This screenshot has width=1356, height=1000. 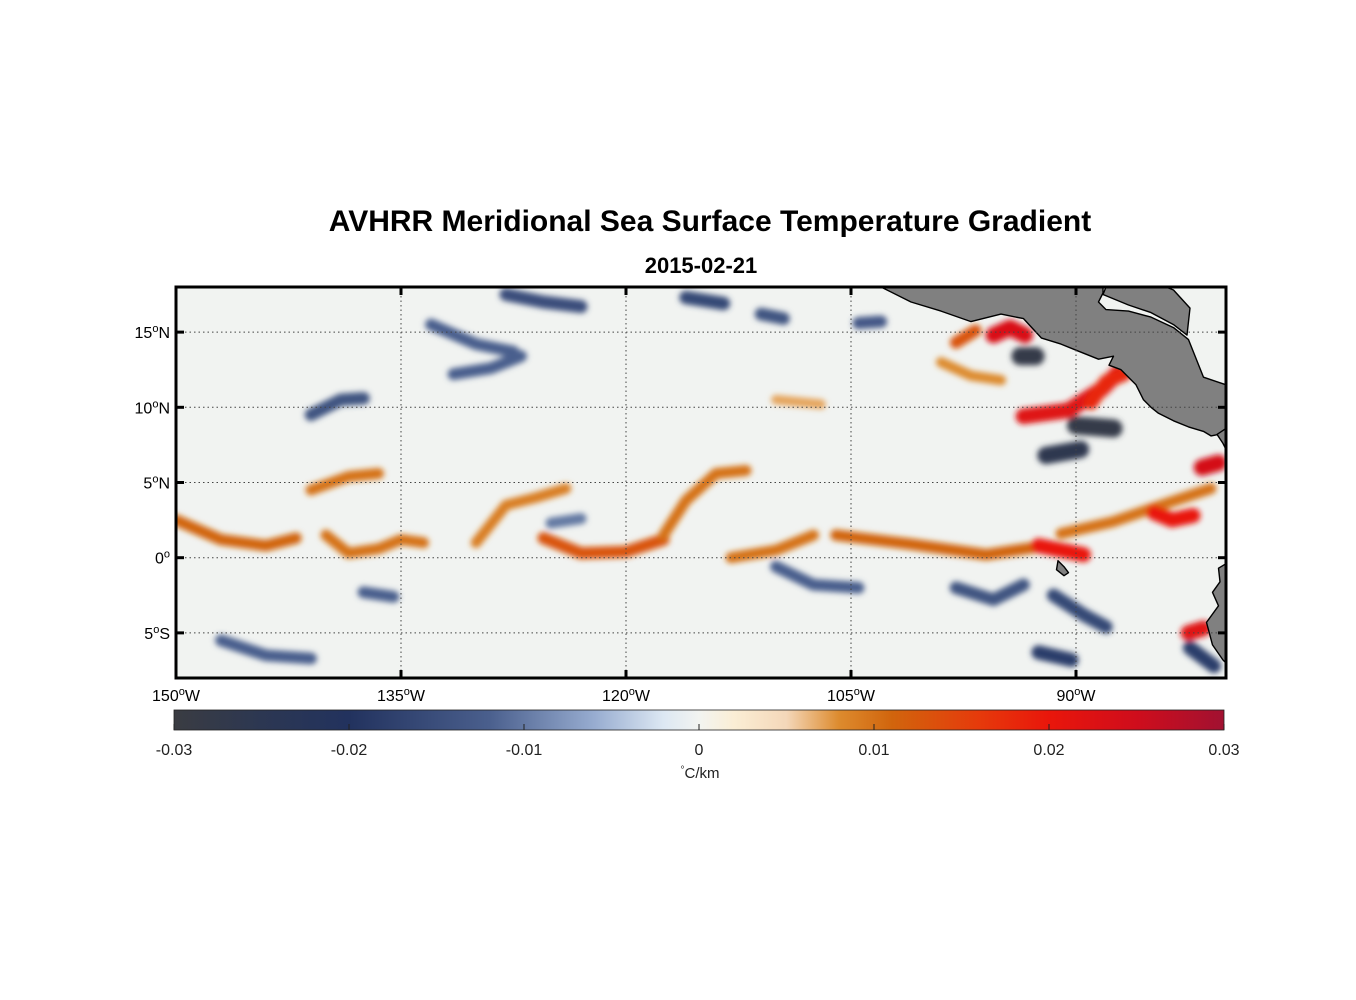 I want to click on x-tick-label: 135oW, so click(x=401, y=695).